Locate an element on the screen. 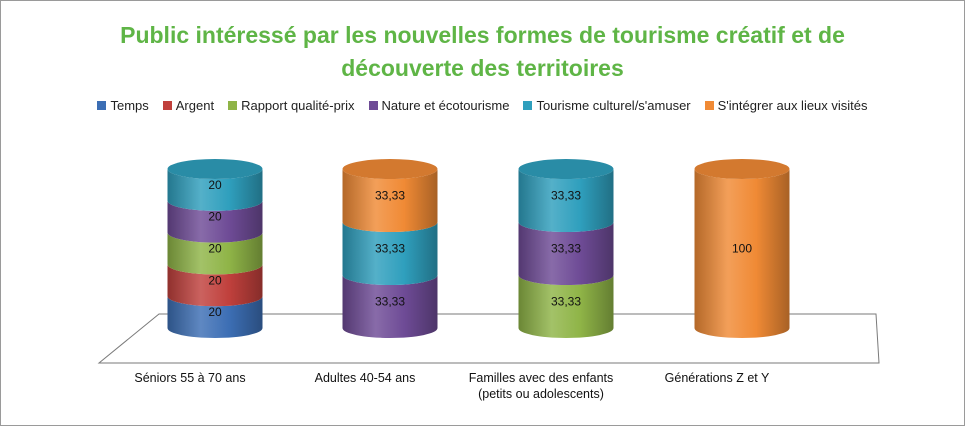  legend-item-2: Rapport qualité-prix is located at coordinates (291, 105).